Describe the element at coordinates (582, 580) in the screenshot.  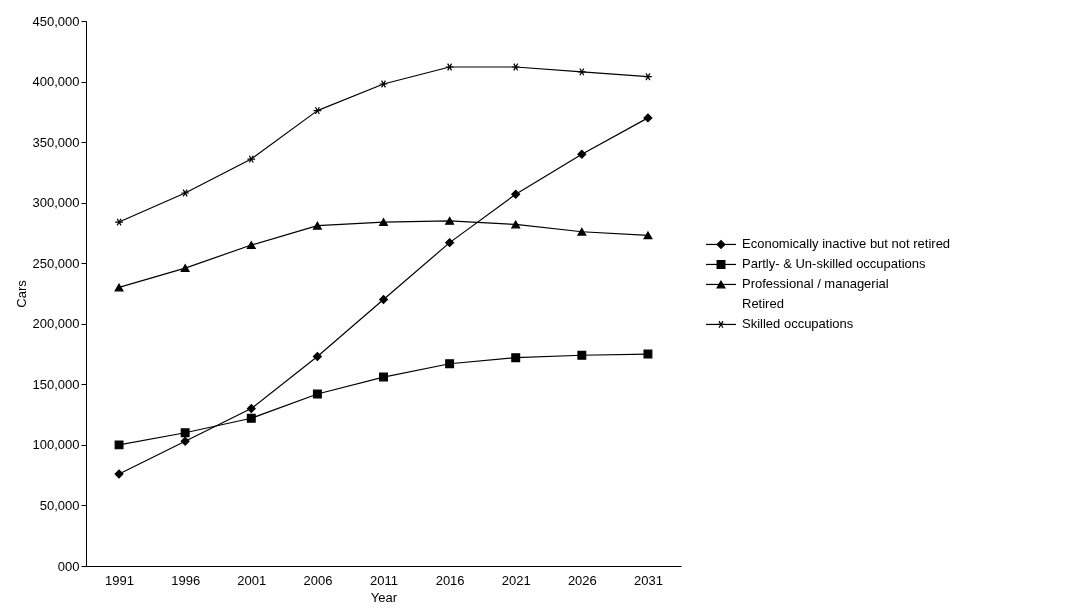
I see `x-tick-label: 2026` at that location.